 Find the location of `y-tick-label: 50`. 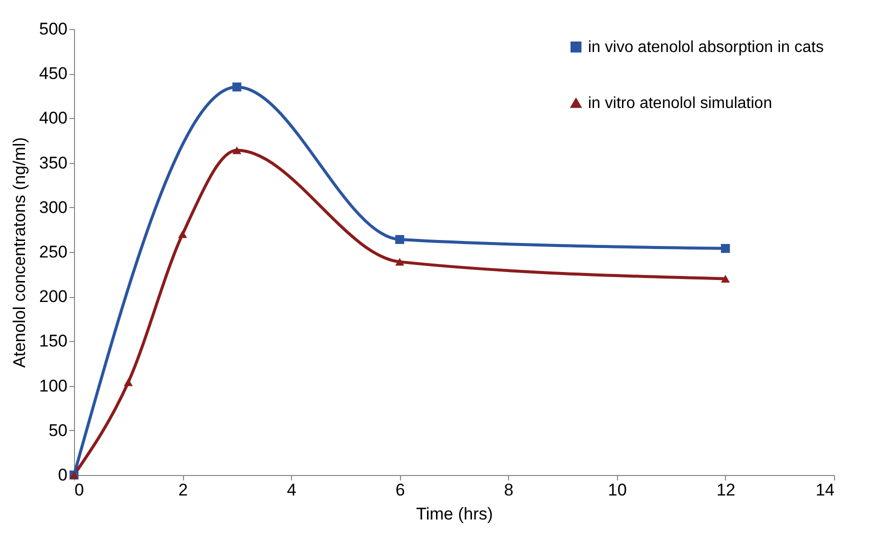

y-tick-label: 50 is located at coordinates (58, 430).